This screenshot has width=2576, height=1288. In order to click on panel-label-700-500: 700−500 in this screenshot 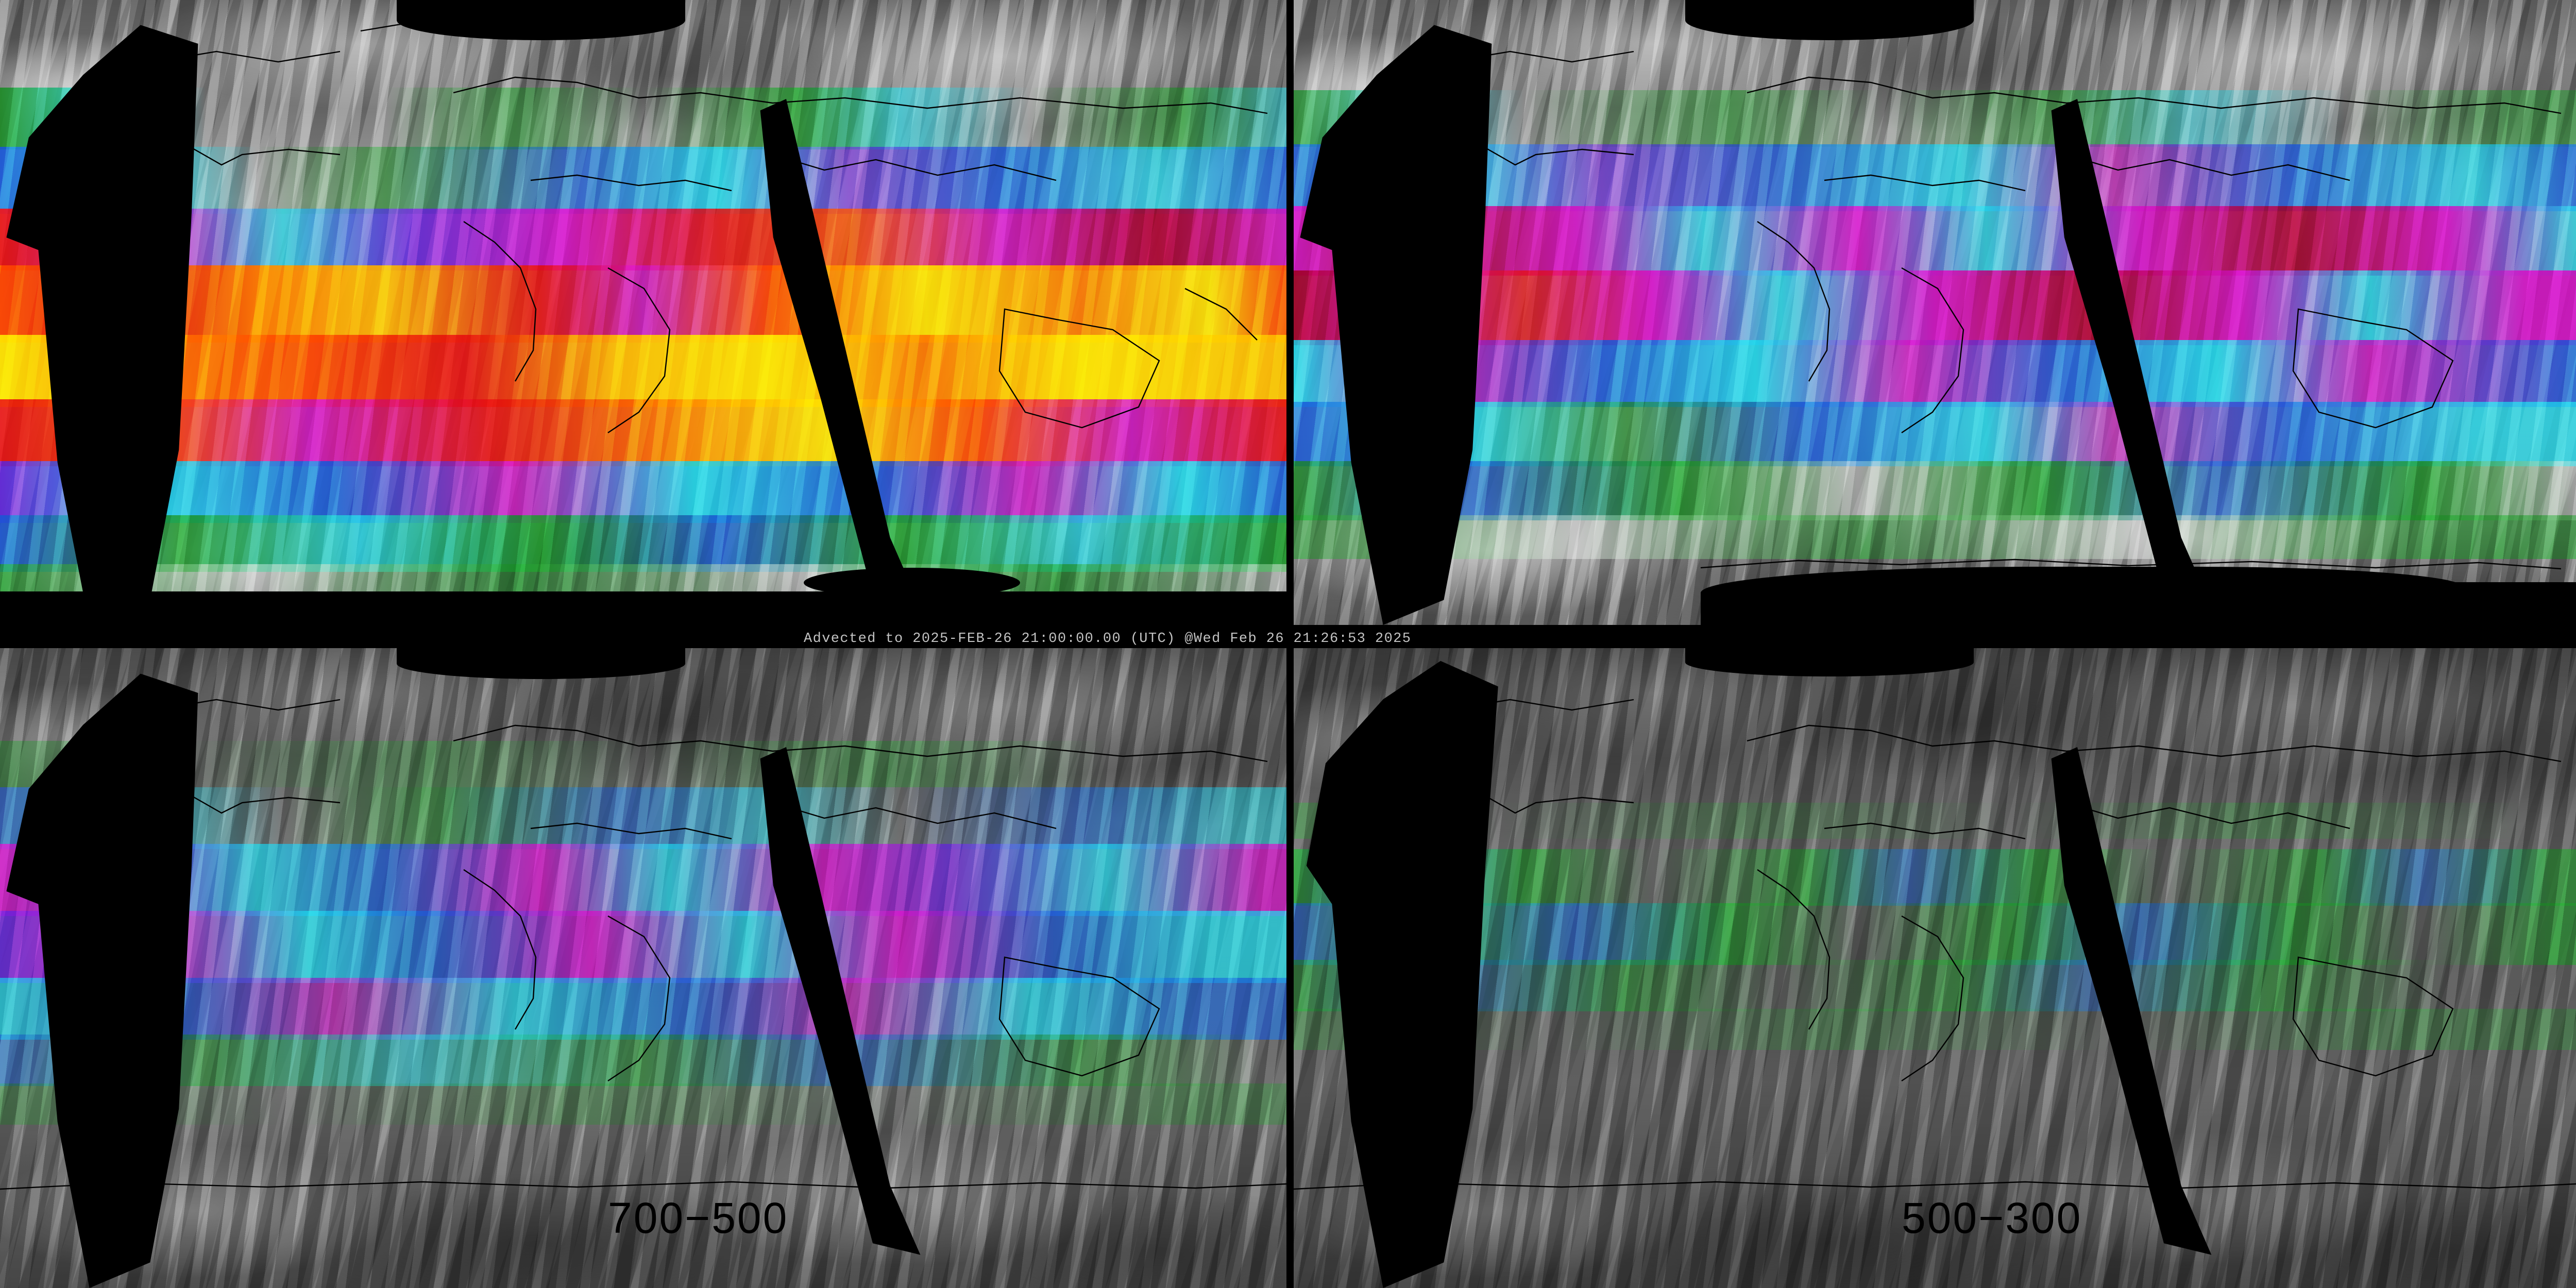, I will do `click(698, 1218)`.